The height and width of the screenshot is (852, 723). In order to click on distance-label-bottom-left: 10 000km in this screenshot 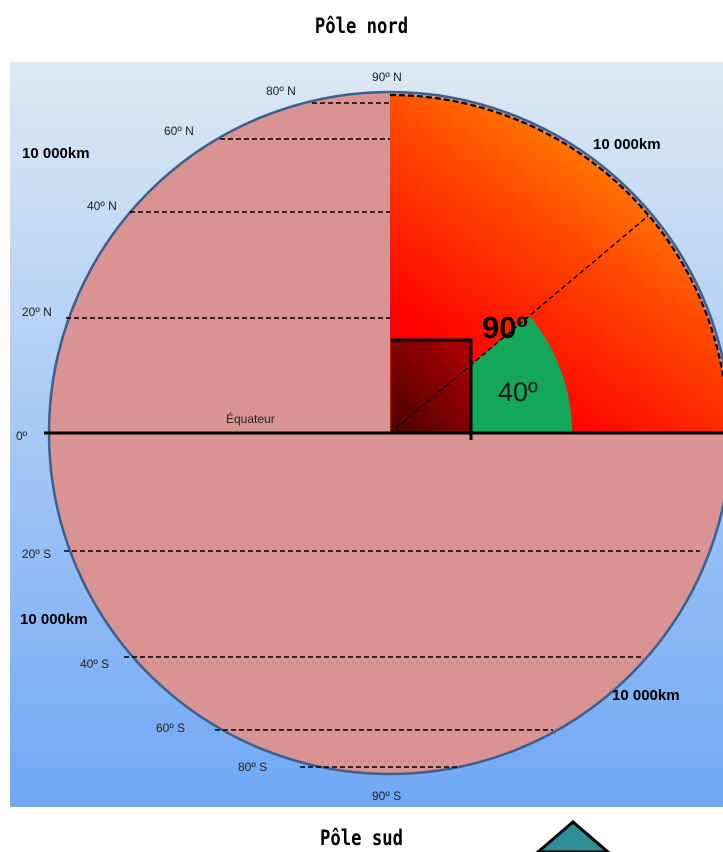, I will do `click(54, 619)`.